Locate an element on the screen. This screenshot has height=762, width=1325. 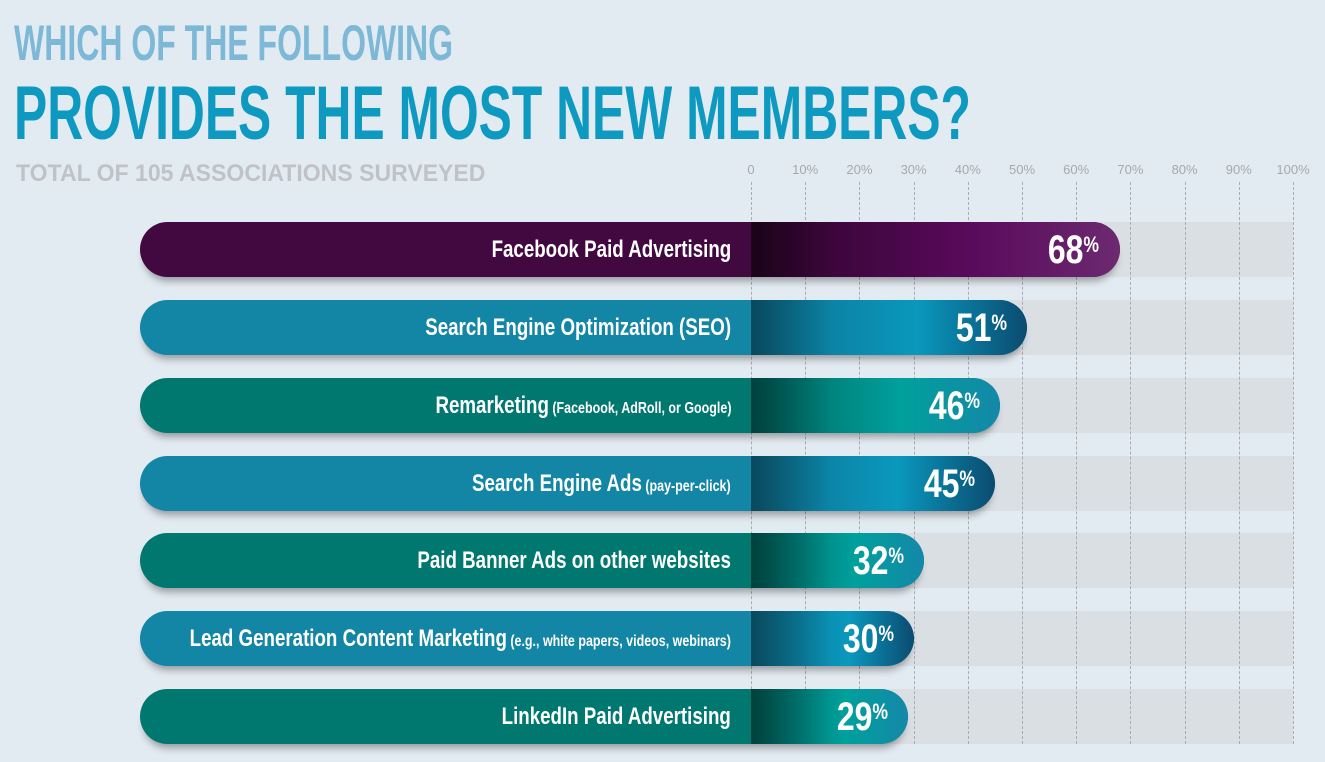
bar-label-text: Search Engine Optimization (SEO) is located at coordinates (578, 327).